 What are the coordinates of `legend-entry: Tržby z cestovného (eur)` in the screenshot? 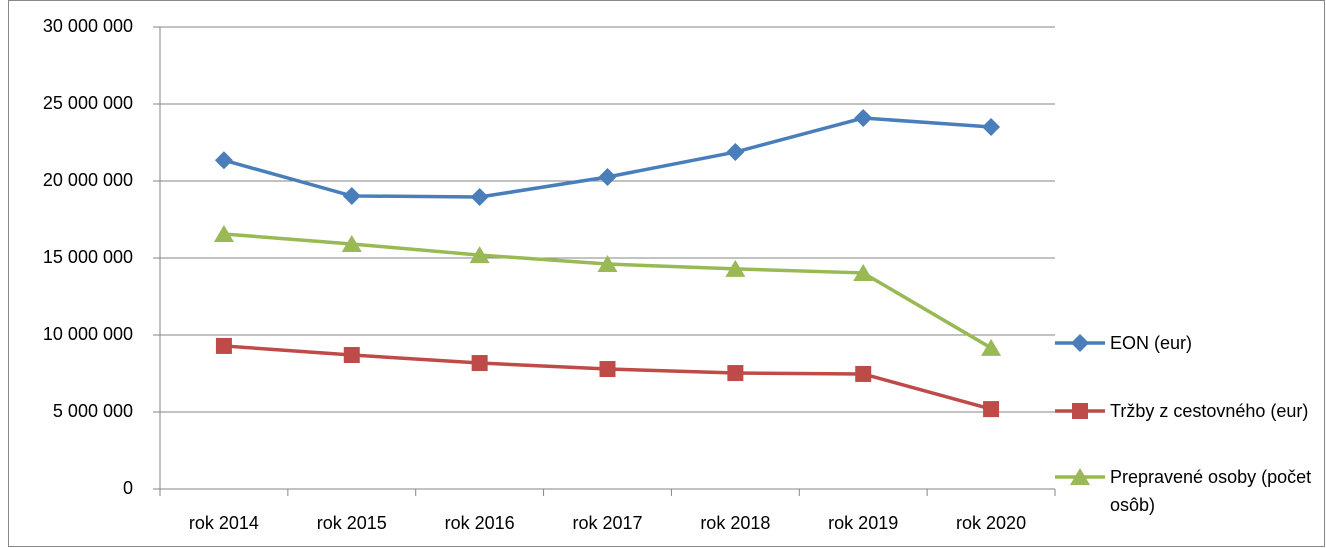 It's located at (1209, 411).